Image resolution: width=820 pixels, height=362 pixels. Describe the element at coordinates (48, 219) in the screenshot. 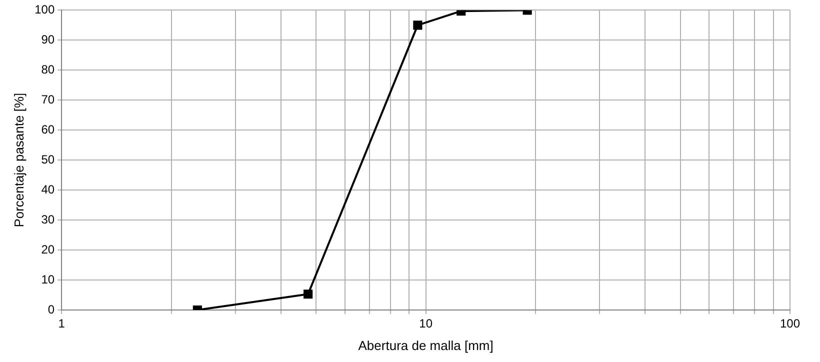

I see `y-tick-label: 30` at that location.